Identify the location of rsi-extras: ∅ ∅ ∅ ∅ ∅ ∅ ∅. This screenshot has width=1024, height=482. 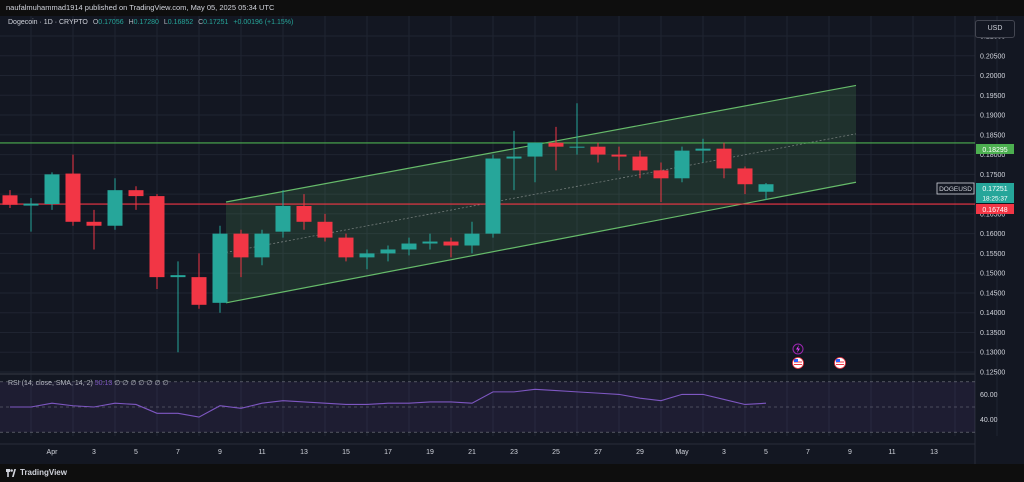
(141, 383).